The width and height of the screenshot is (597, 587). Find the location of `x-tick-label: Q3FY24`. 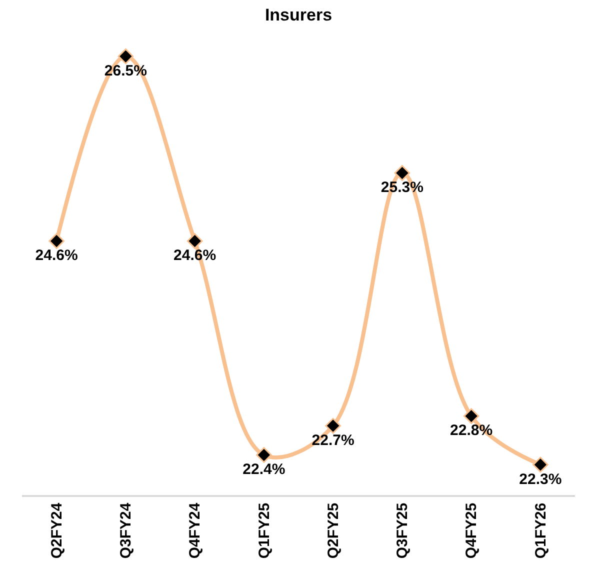

x-tick-label: Q3FY24 is located at coordinates (126, 530).